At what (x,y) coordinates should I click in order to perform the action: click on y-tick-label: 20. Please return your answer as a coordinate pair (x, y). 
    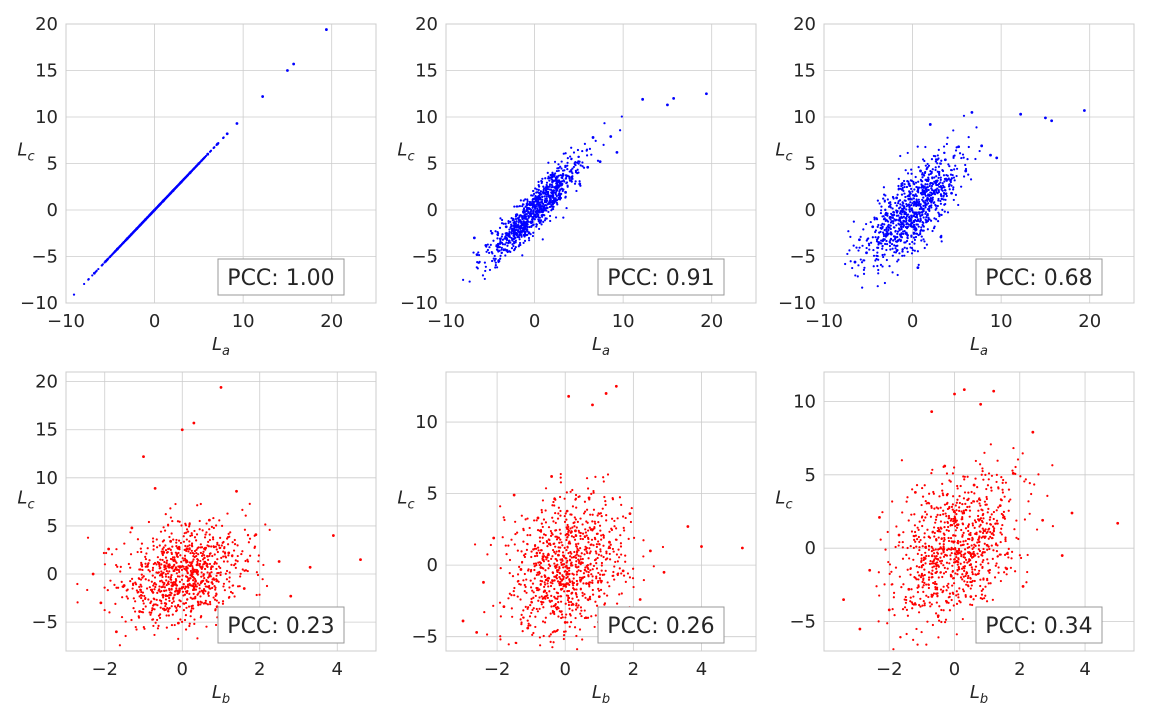
    Looking at the image, I should click on (46, 382).